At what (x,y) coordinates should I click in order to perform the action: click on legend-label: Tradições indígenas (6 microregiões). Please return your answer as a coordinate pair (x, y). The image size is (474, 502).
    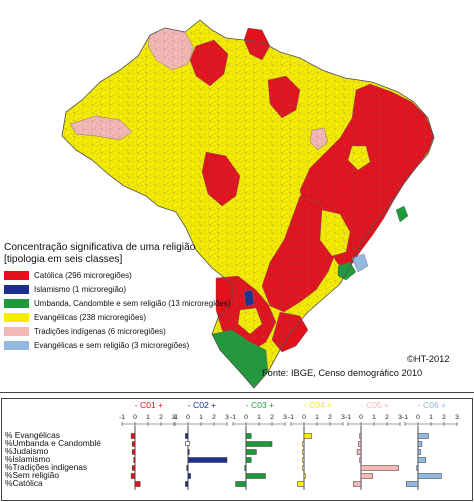
    Looking at the image, I should click on (100, 331).